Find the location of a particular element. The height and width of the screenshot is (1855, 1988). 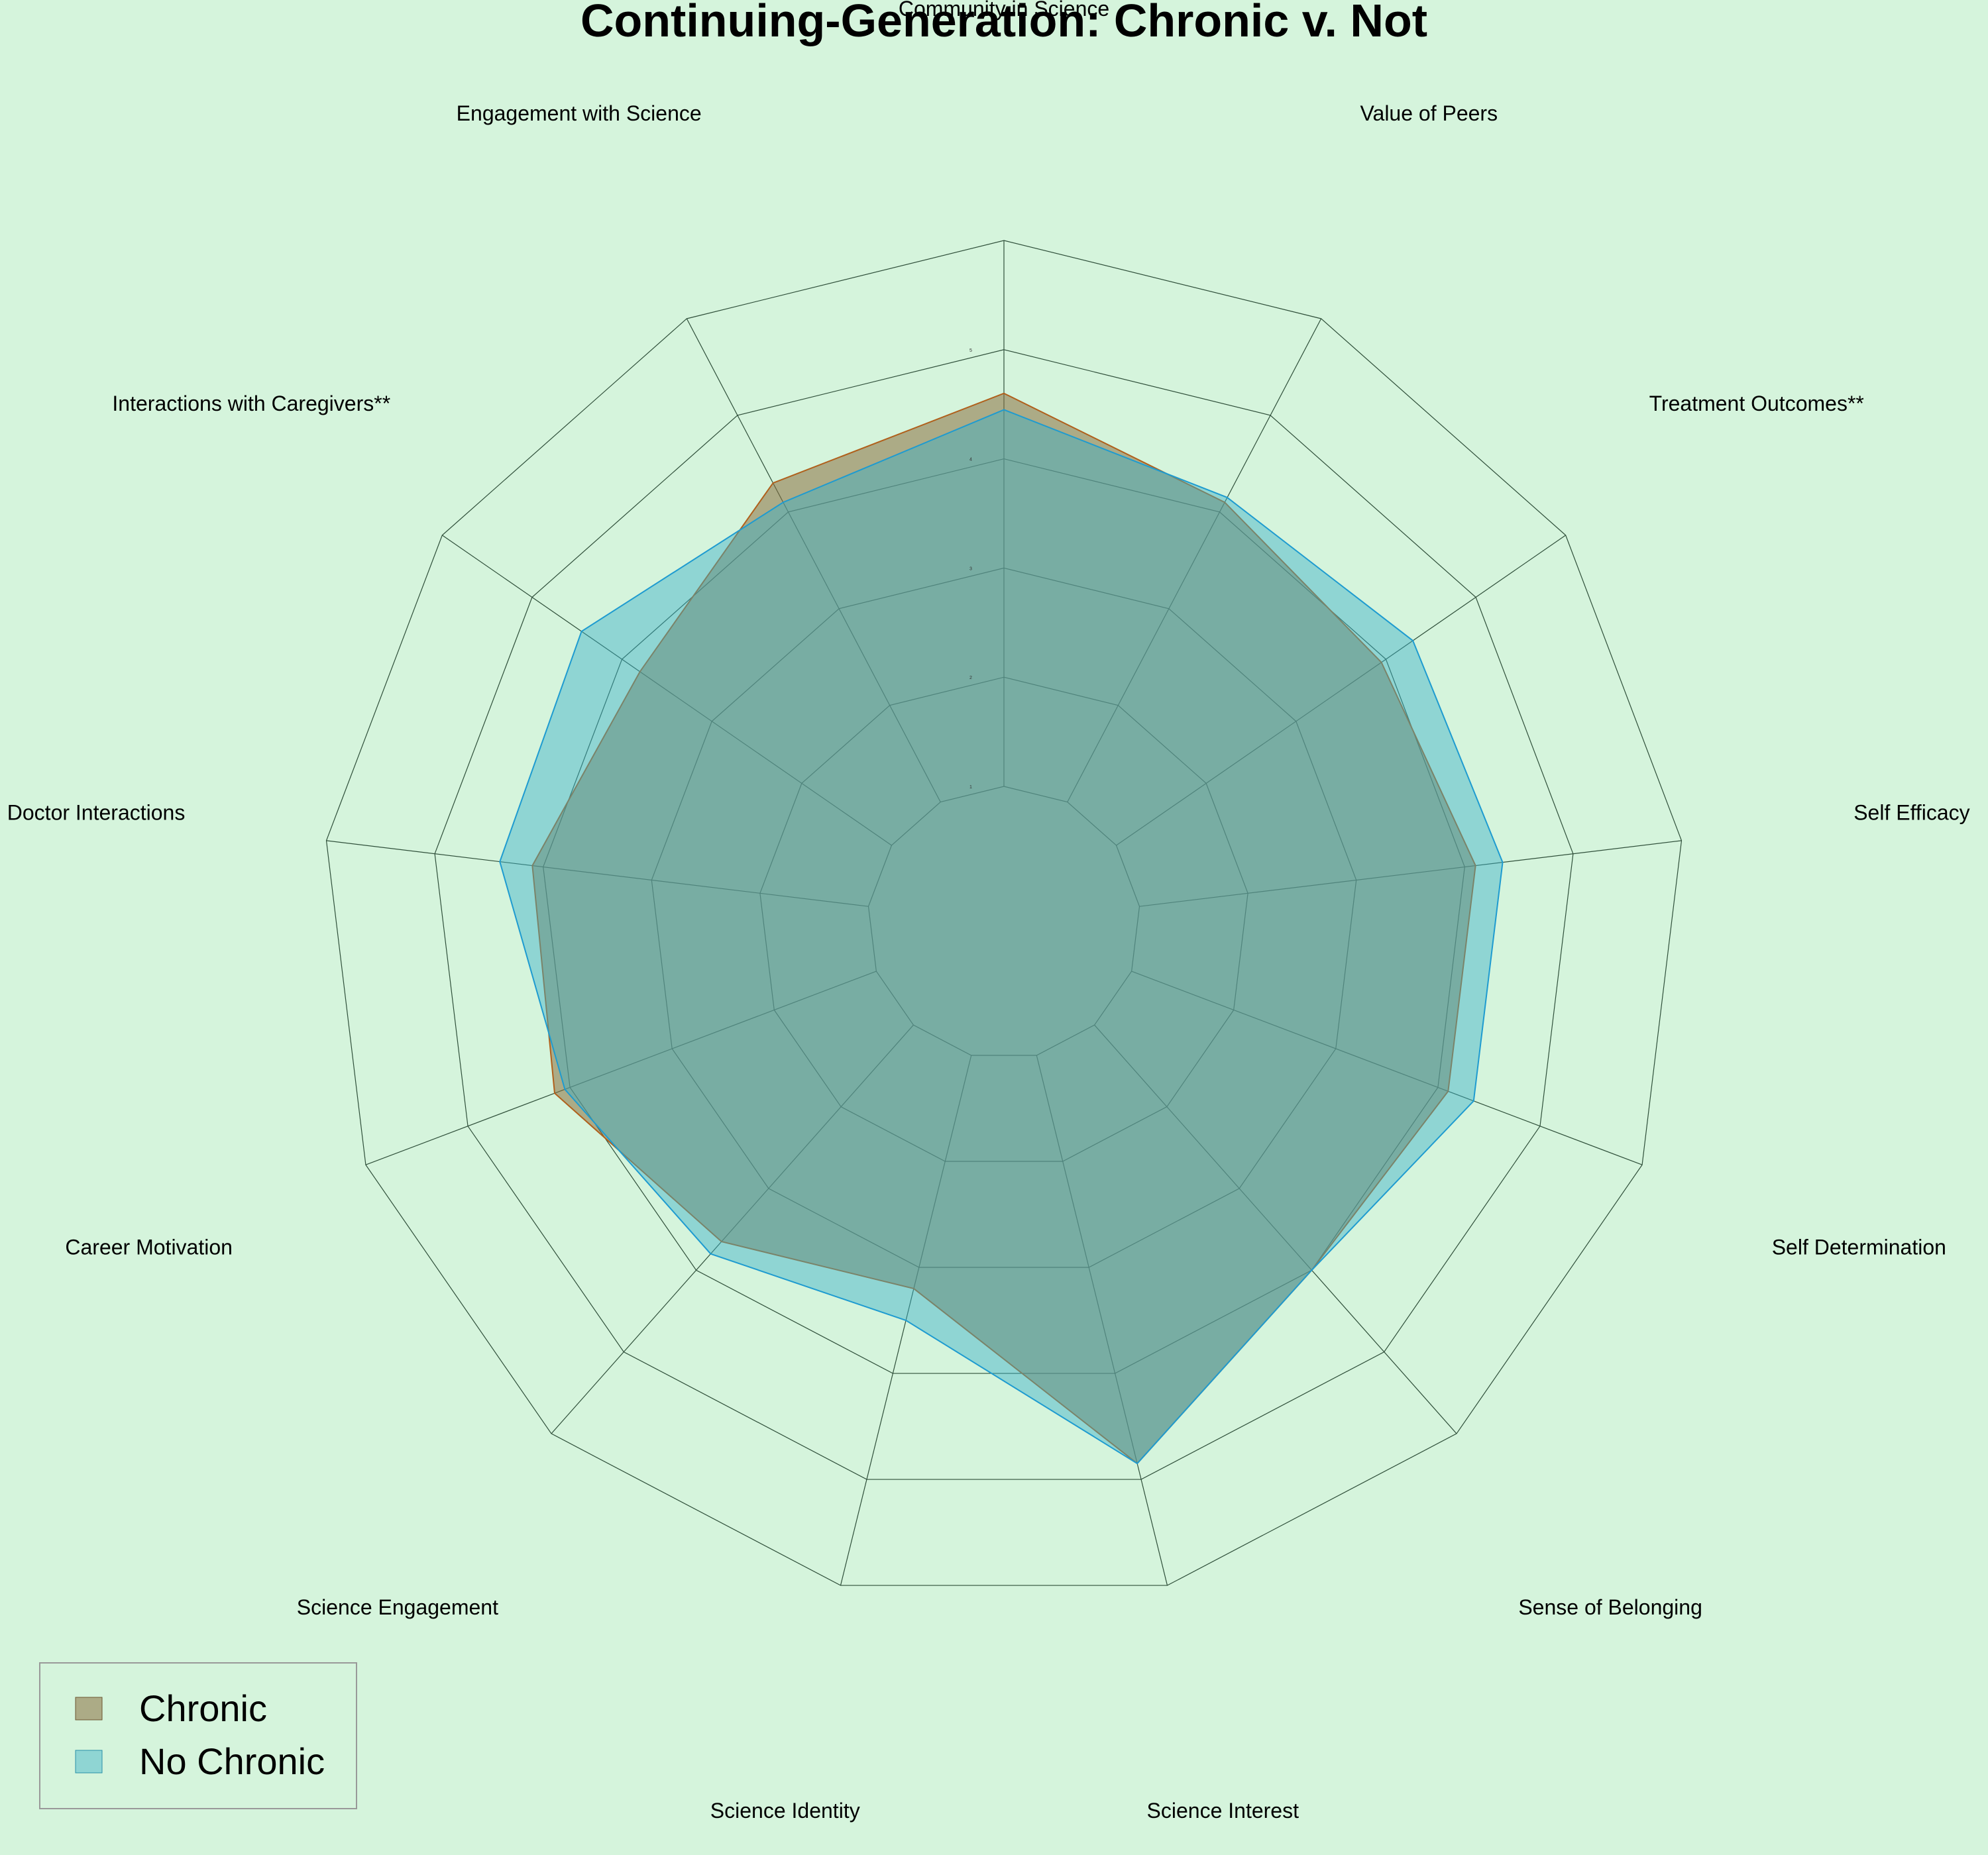

axis-label-2: Treatment Outcomes** is located at coordinates (1756, 403).